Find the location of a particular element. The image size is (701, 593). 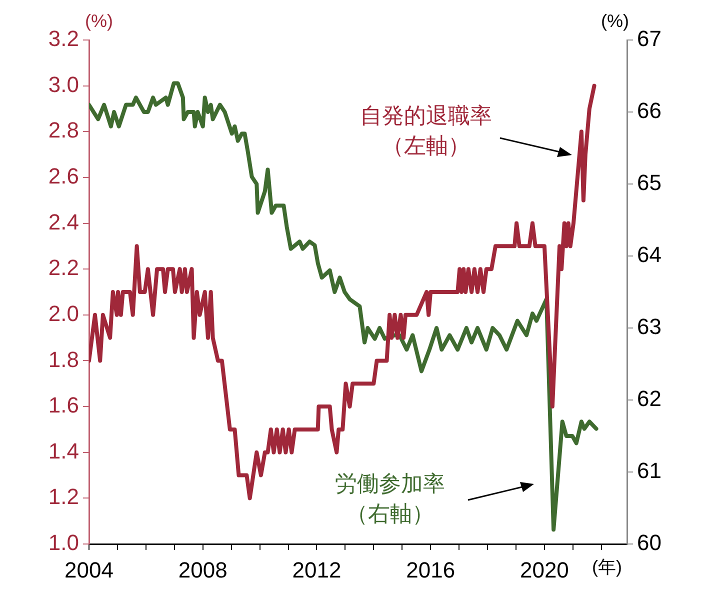

y-tick-label: 2.4 is located at coordinates (63, 221).